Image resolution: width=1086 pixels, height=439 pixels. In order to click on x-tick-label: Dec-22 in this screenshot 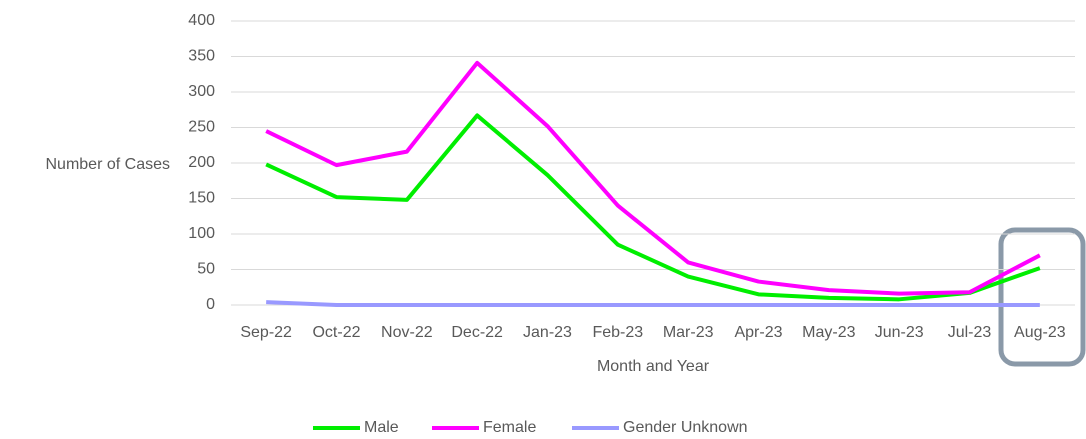, I will do `click(477, 332)`.